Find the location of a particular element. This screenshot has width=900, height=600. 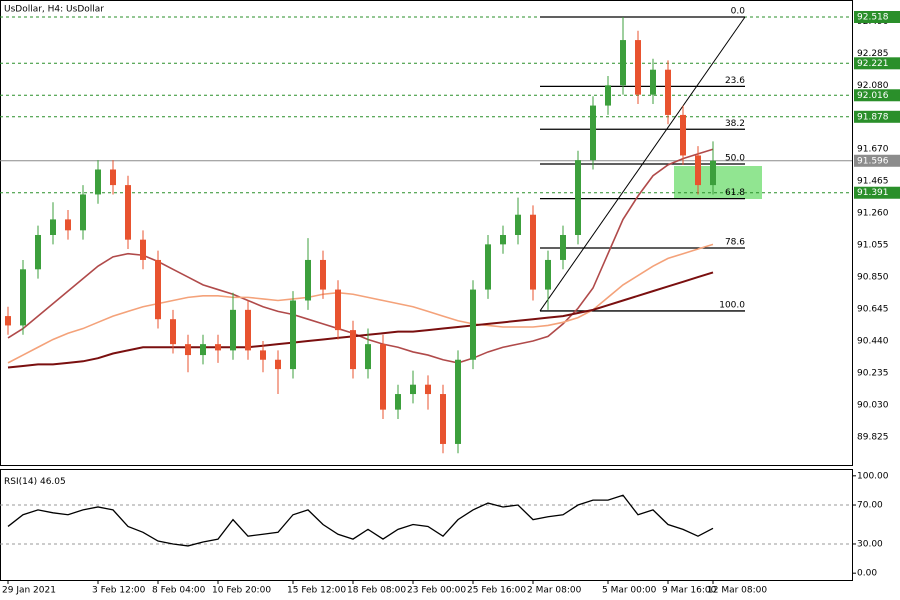

y-tick-label: 90.850 is located at coordinates (873, 278).